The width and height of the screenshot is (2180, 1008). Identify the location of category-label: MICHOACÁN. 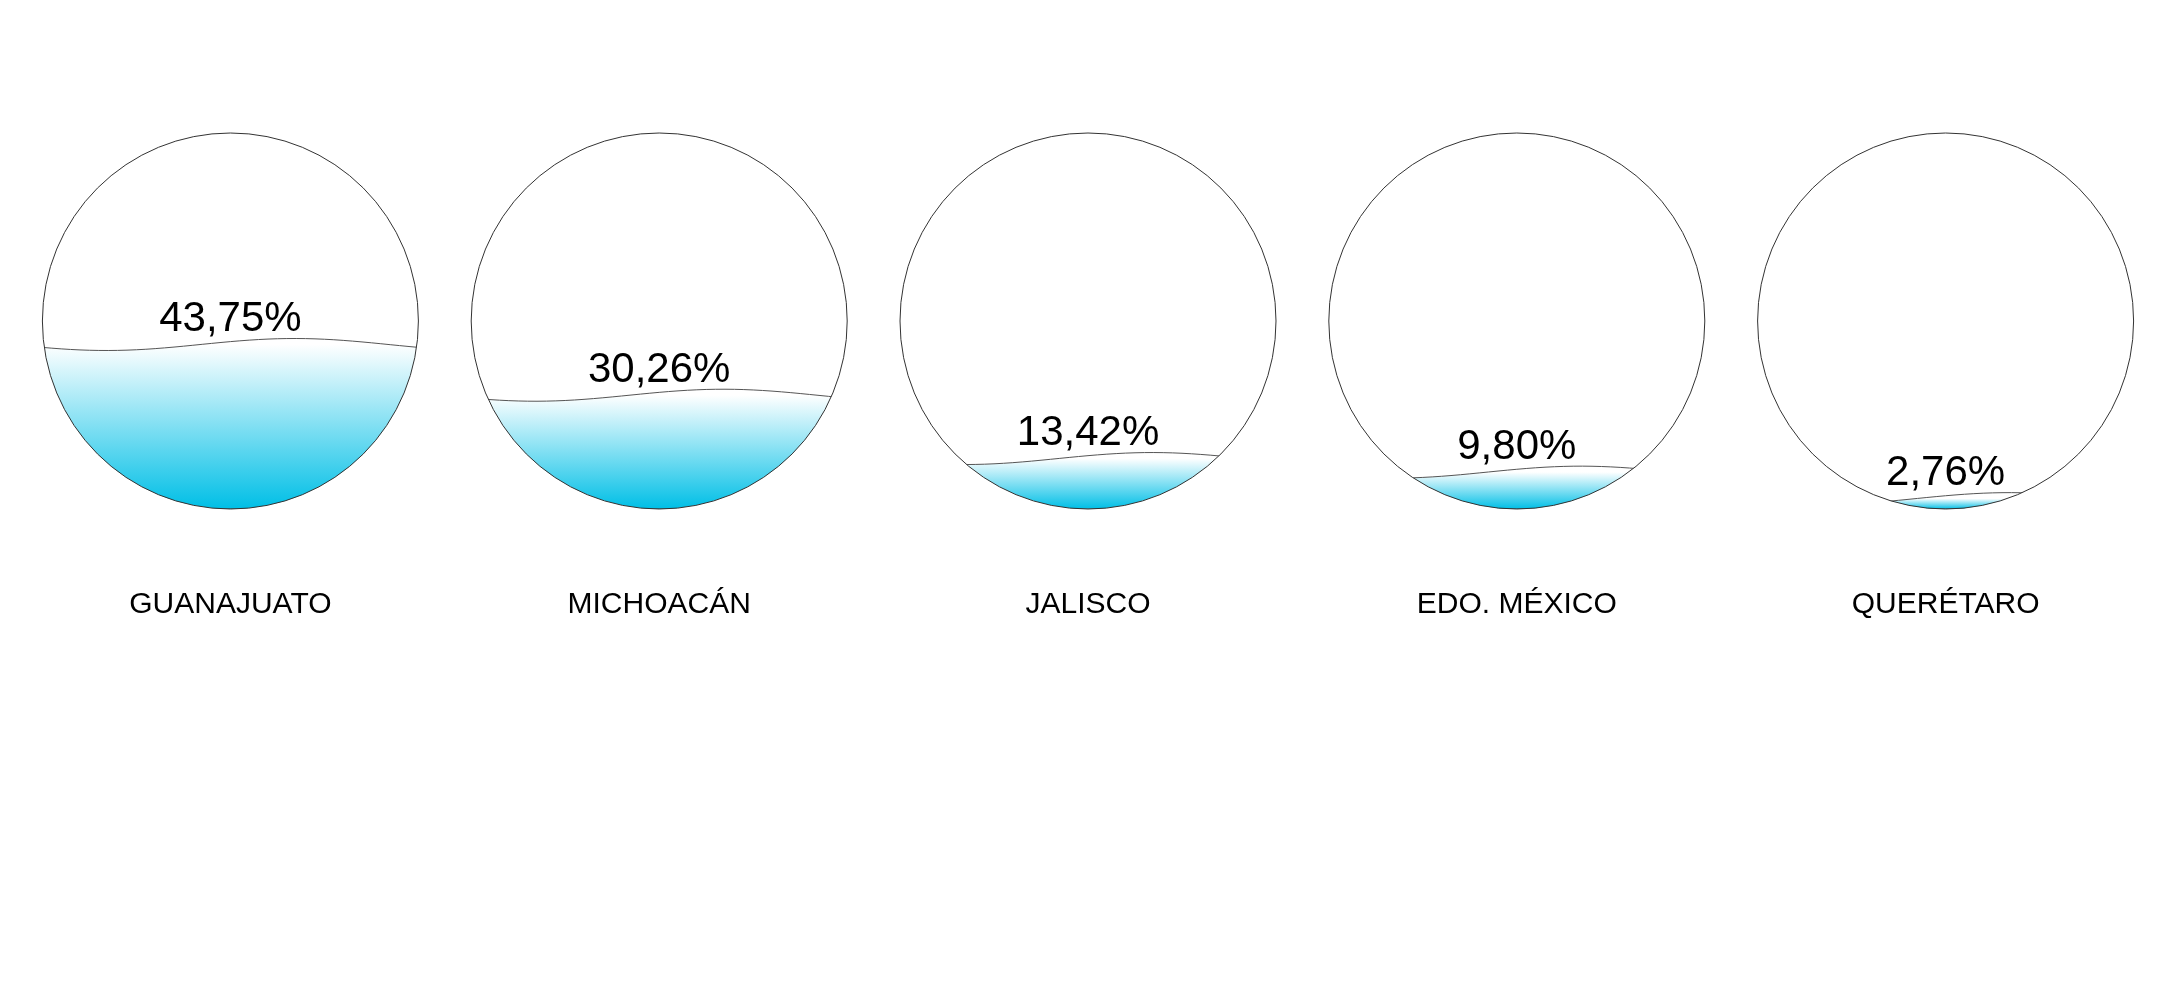
(659, 603).